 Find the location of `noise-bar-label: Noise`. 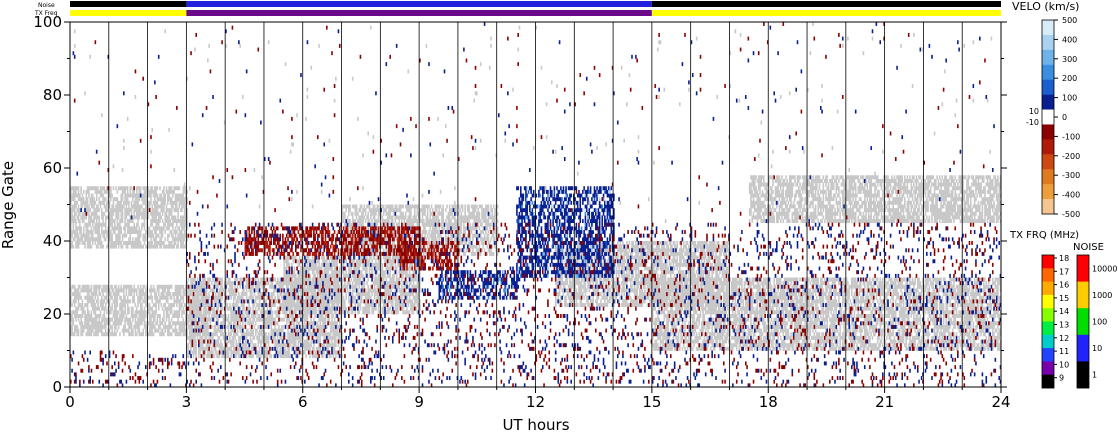

noise-bar-label: Noise is located at coordinates (46, 5).